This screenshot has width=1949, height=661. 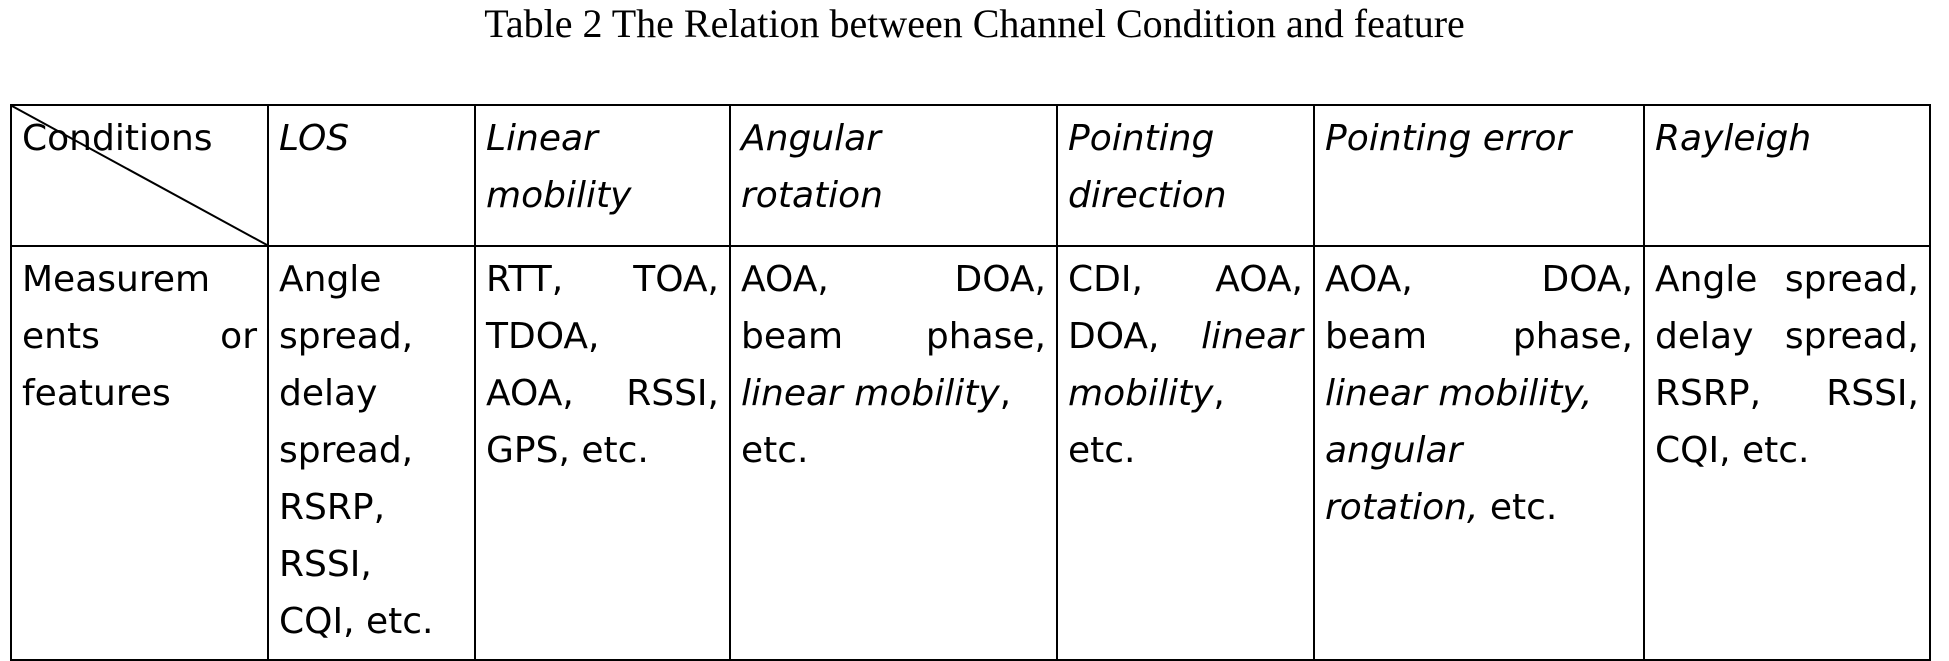 I want to click on cell-los-line3: delay, so click(x=371, y=393).